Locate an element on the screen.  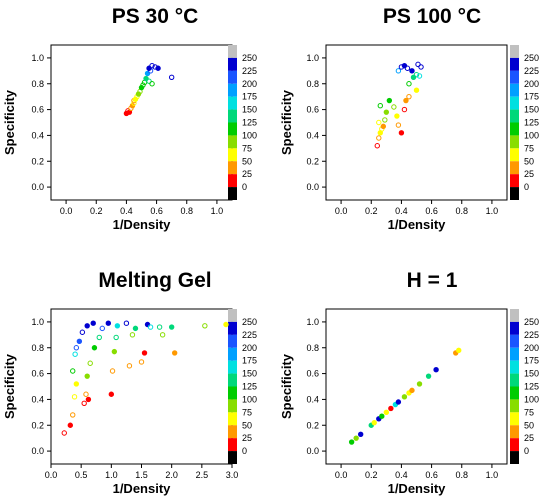
y-tick-label: 0.0 is located at coordinates (312, 187).